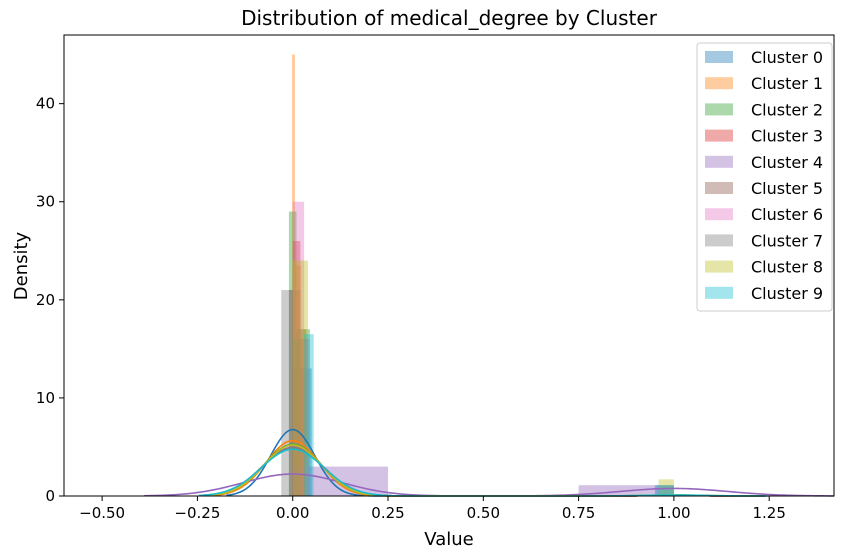  I want to click on x-tick-label: 1.25, so click(768, 513).